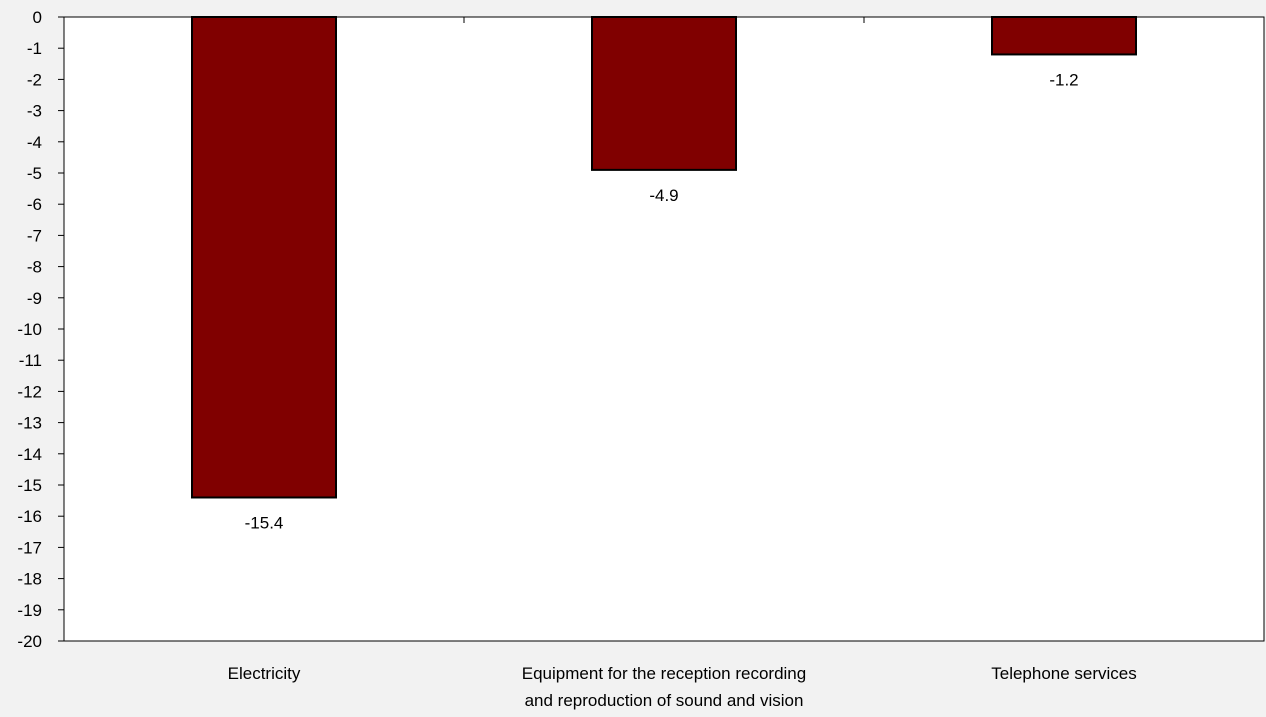 The image size is (1266, 717). What do you see at coordinates (34, 173) in the screenshot?
I see `y-tick-label: -5` at bounding box center [34, 173].